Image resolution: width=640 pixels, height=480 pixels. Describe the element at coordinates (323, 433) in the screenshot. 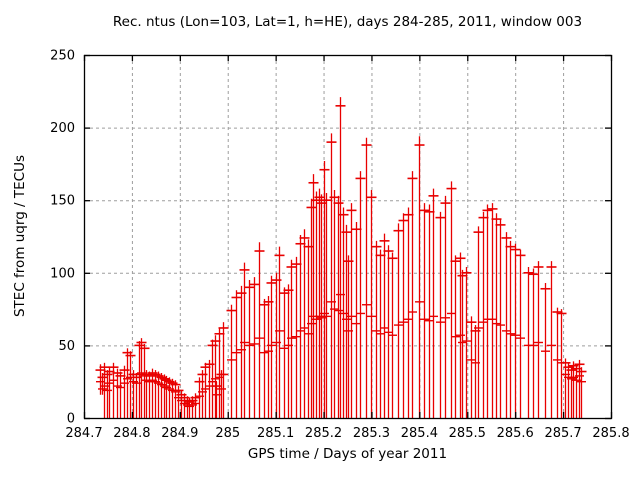

I see `x-tick-label: 285.2` at that location.